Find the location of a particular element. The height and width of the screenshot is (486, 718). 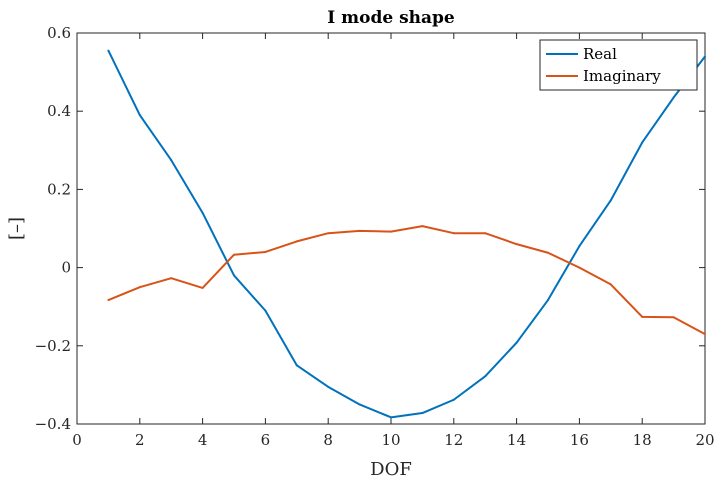

x-tick-label: 10 is located at coordinates (390, 440).